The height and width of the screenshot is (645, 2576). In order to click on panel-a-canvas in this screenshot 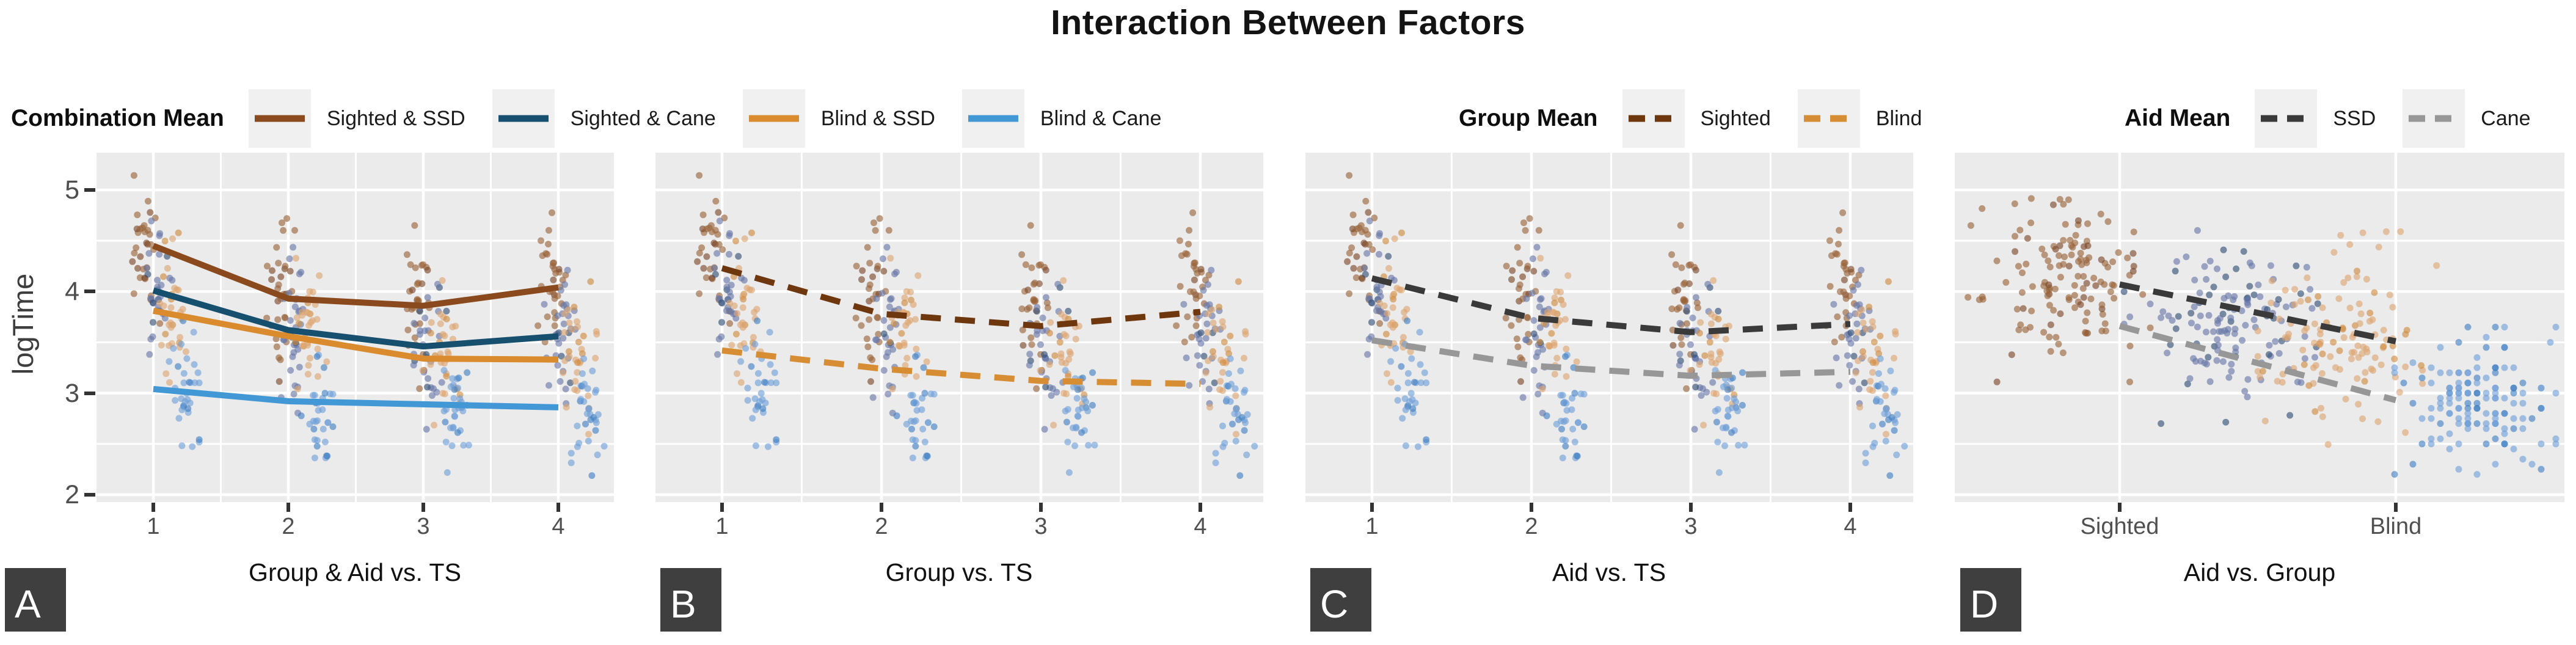, I will do `click(356, 327)`.